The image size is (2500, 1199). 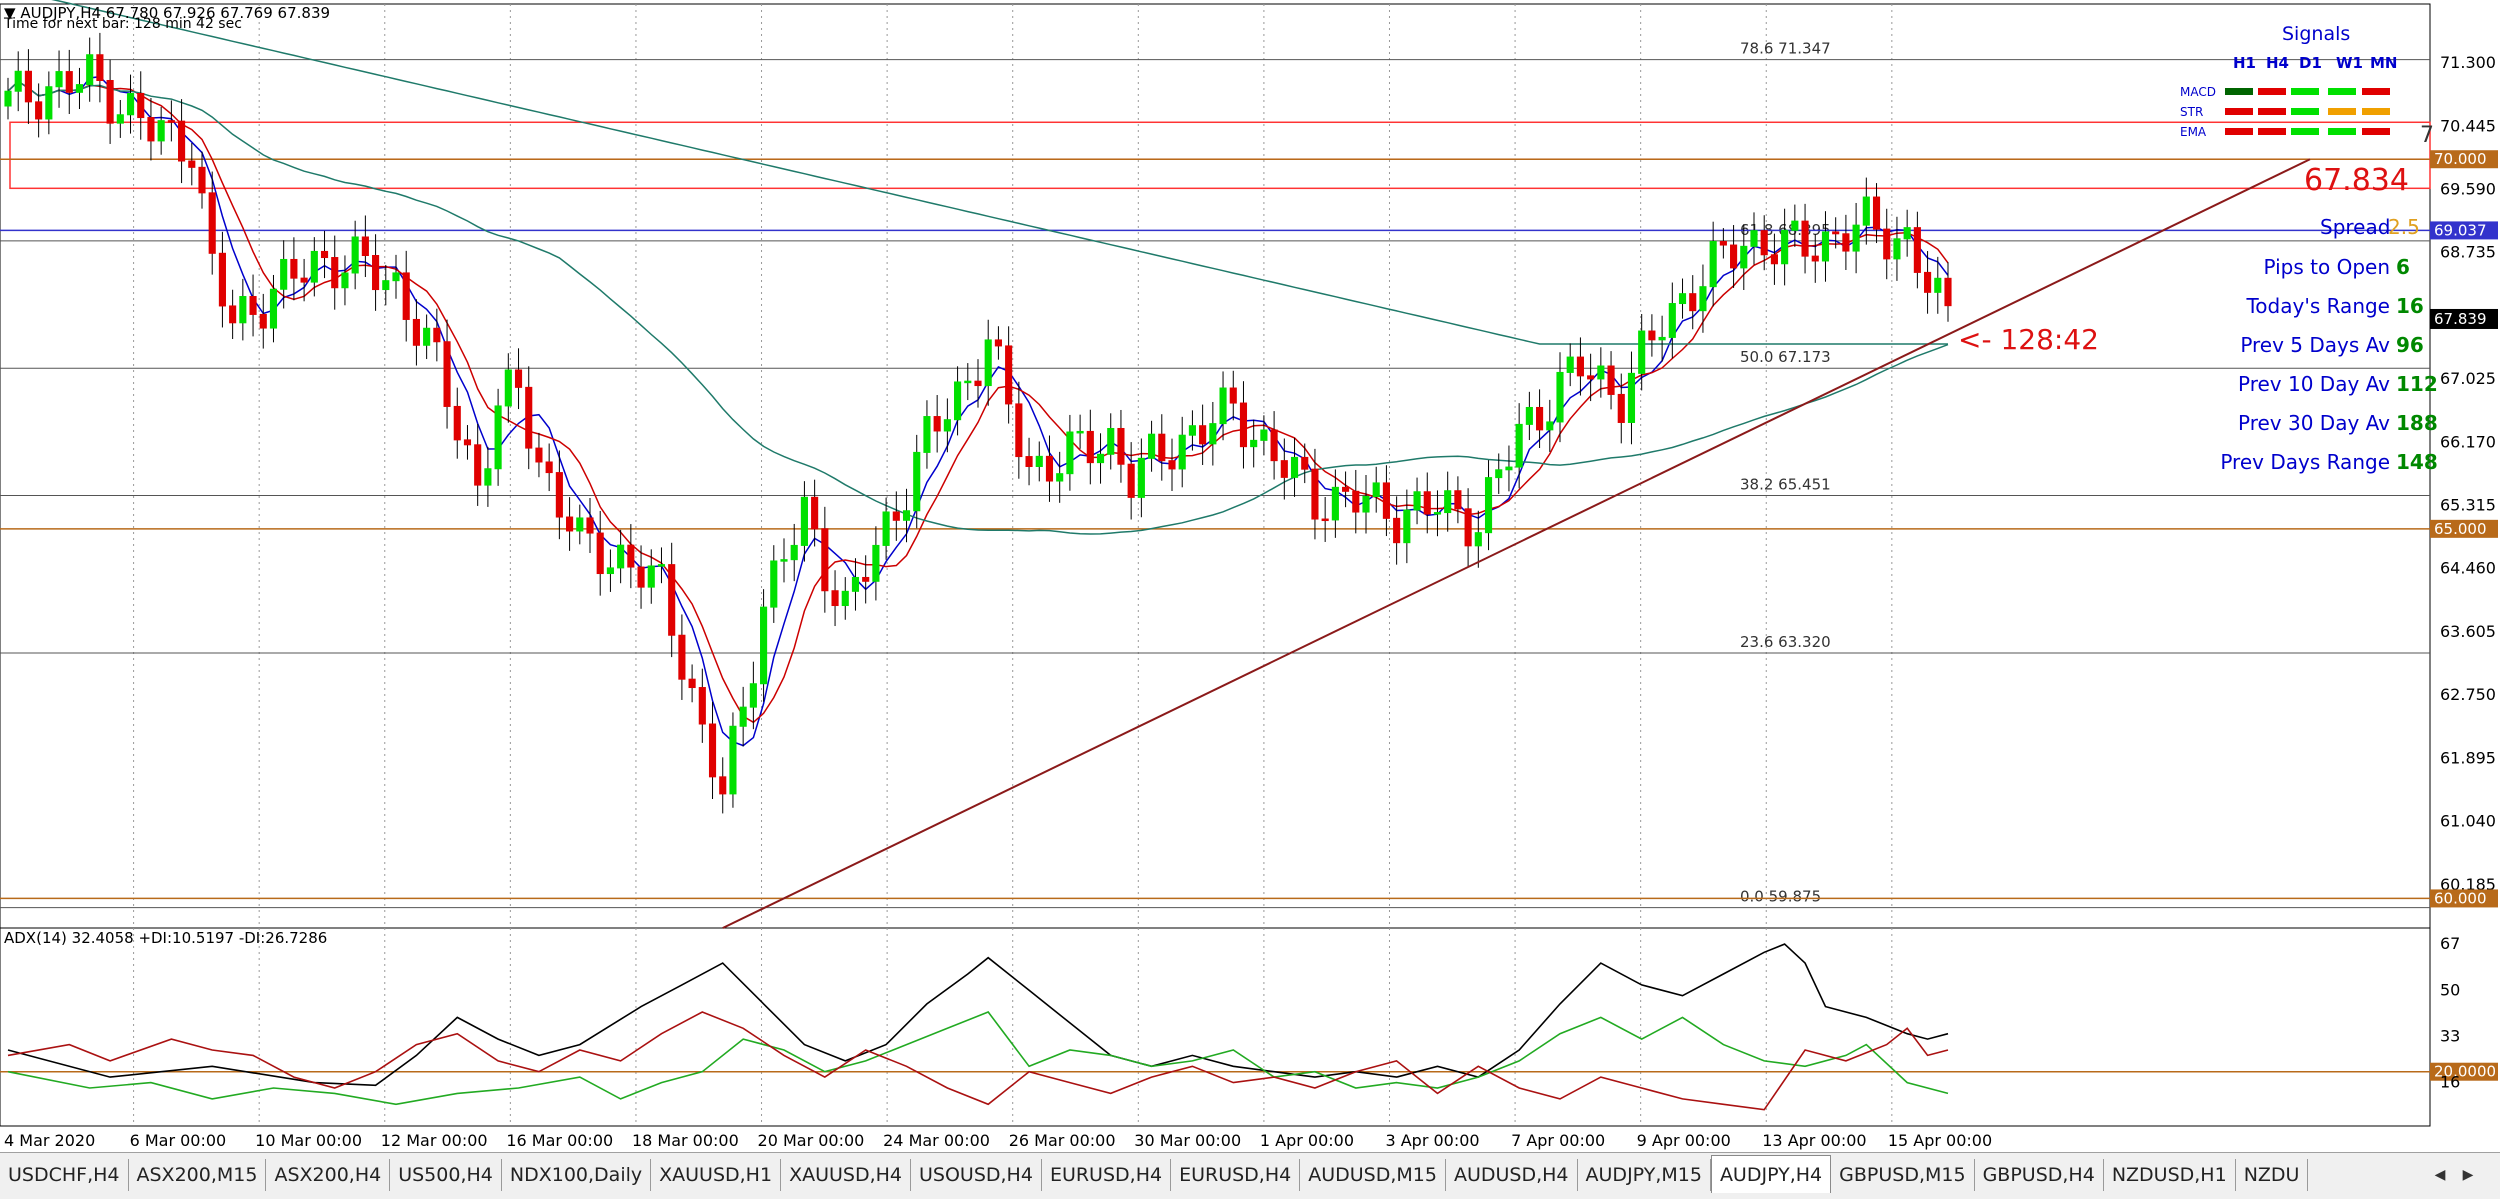 I want to click on x-tick-label: 20 Mar 00:00, so click(x=811, y=1140).